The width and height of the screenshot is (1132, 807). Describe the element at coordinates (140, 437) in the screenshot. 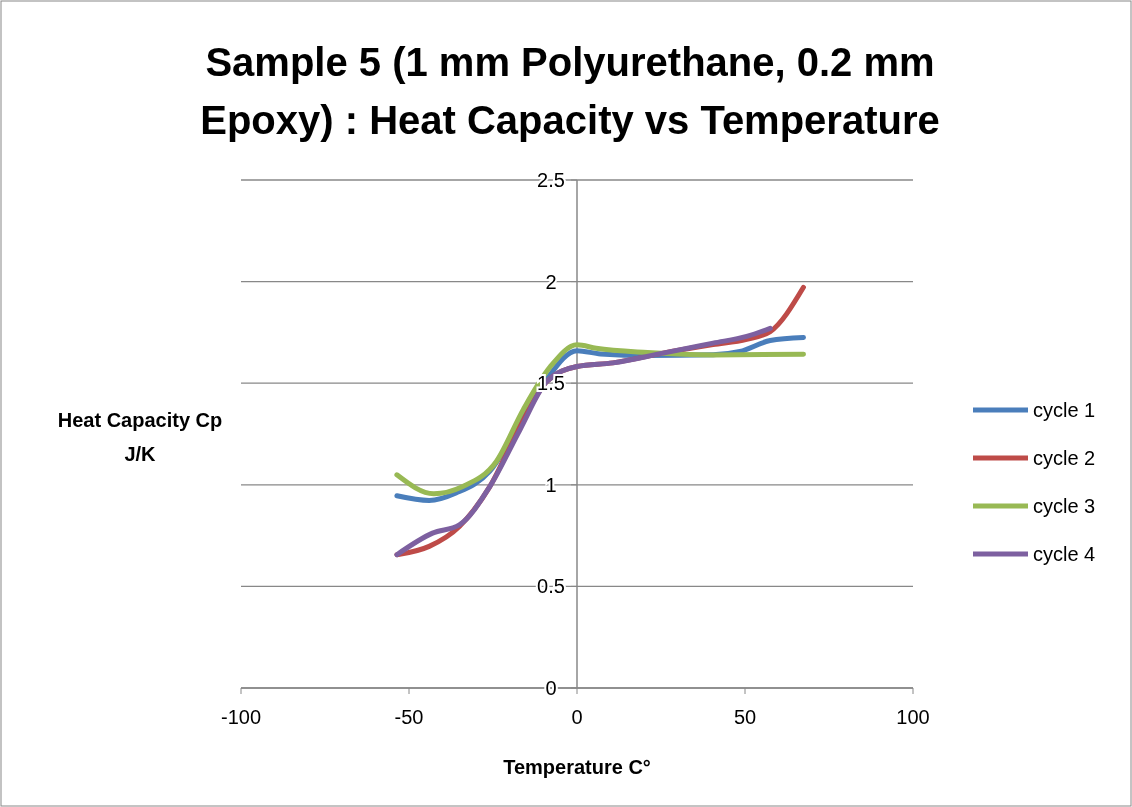

I see `y-axis-title: Heat Capacity Cp J/K` at that location.